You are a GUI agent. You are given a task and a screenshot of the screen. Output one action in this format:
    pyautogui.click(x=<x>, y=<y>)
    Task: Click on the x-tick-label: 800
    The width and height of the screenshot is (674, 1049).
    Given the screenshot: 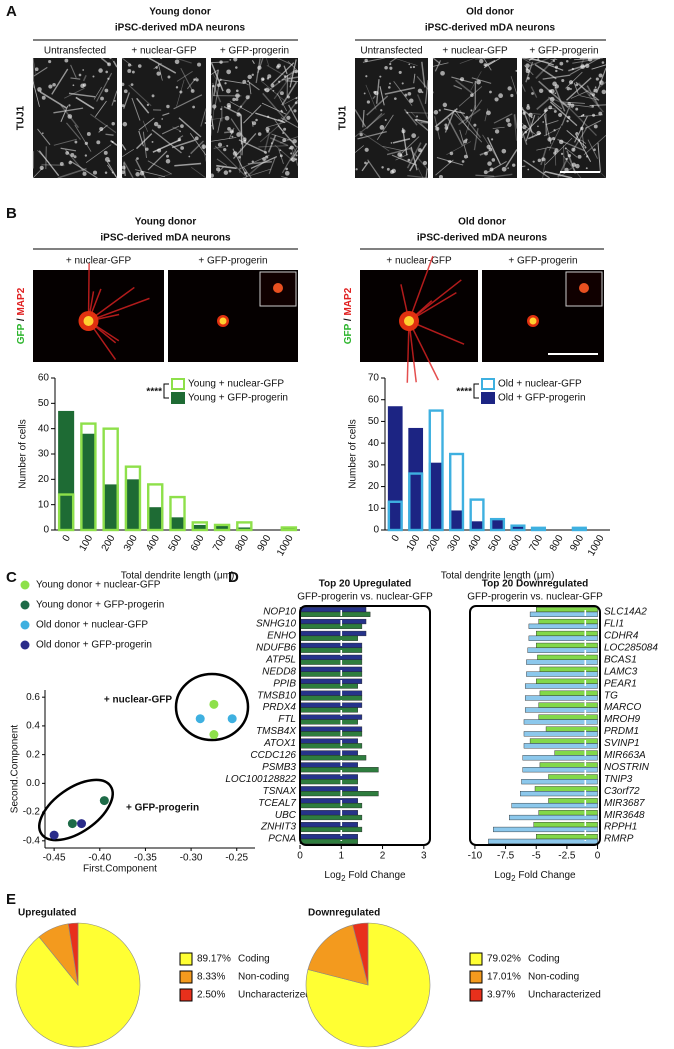 What is the action you would take?
    pyautogui.click(x=242, y=543)
    